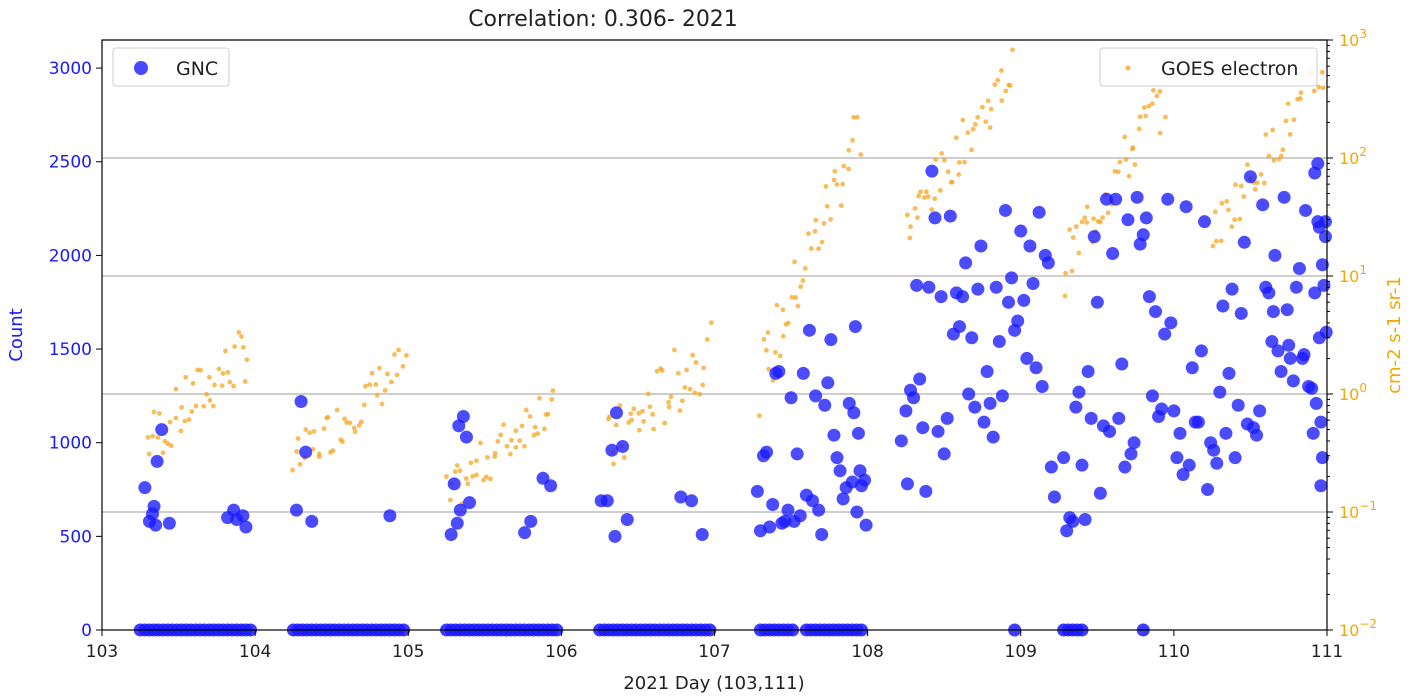 The image size is (1416, 696). Describe the element at coordinates (102, 652) in the screenshot. I see `x-tick-label: 103` at that location.